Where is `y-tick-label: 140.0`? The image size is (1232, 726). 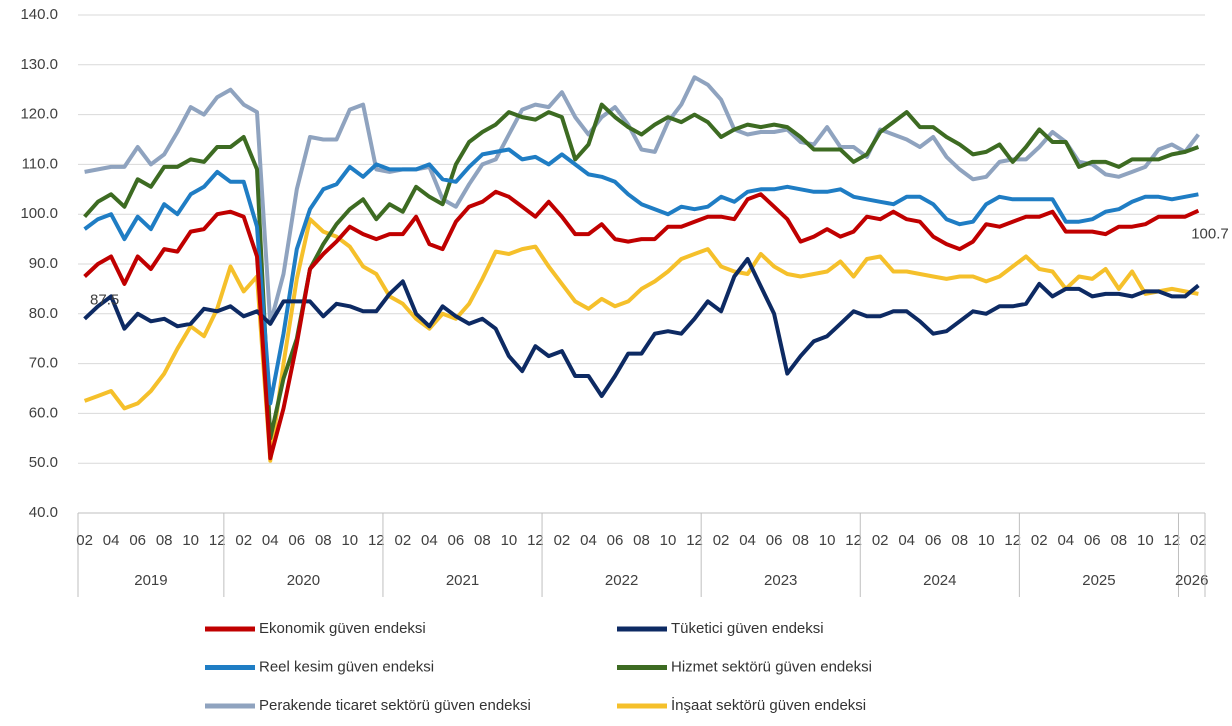
y-tick-label: 140.0 is located at coordinates (39, 14).